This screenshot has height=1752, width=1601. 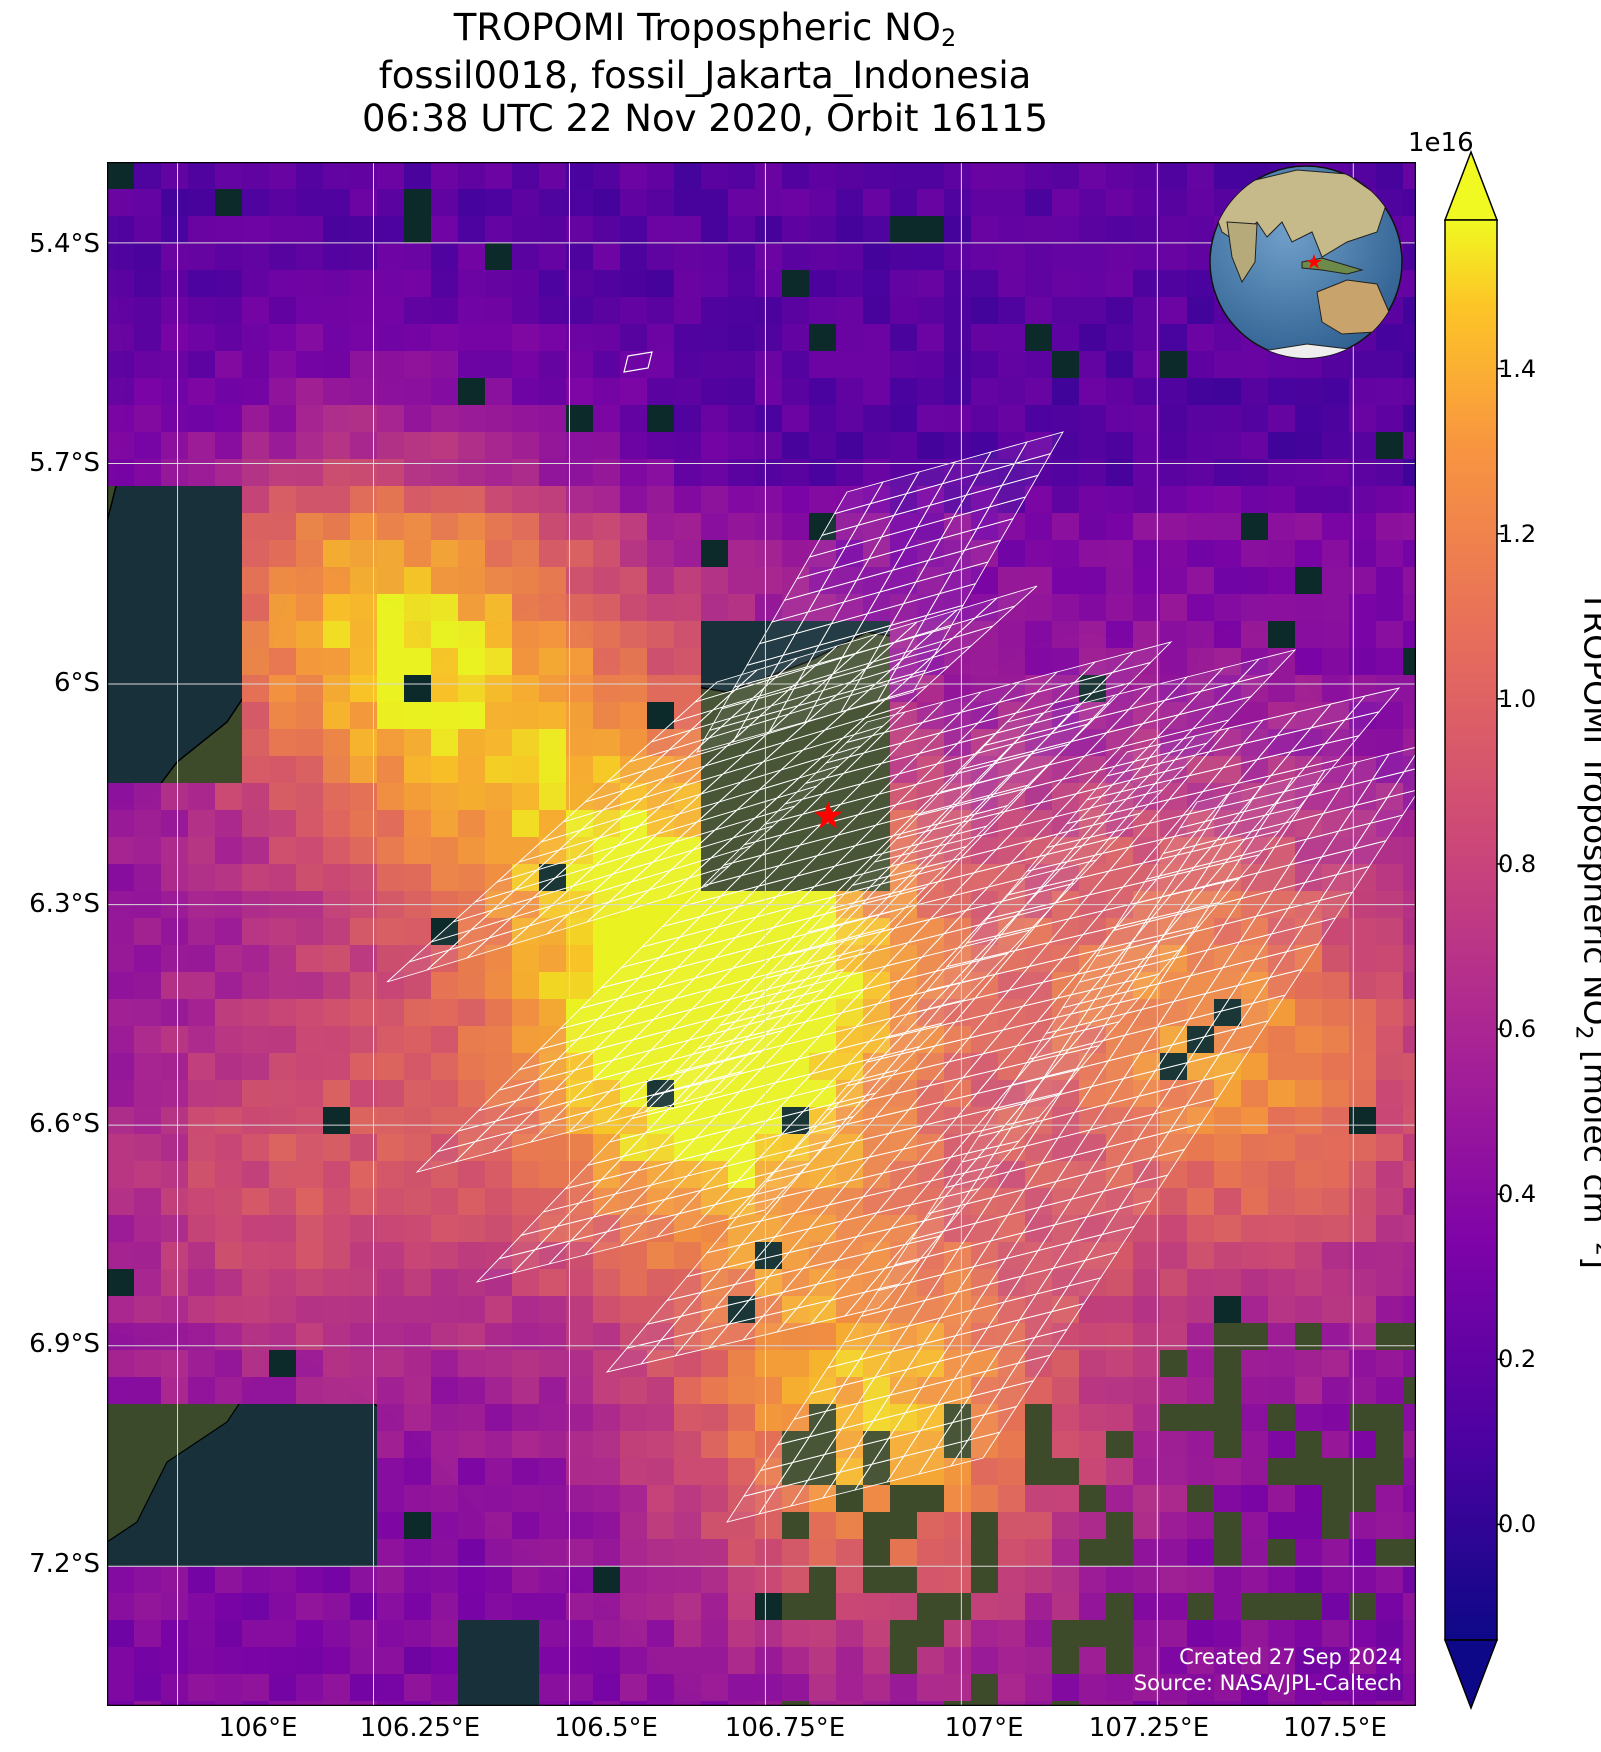 I want to click on colorbar-label: TROPOMI Tropospheric NO2 [molec cm−2], so click(x=1585, y=930).